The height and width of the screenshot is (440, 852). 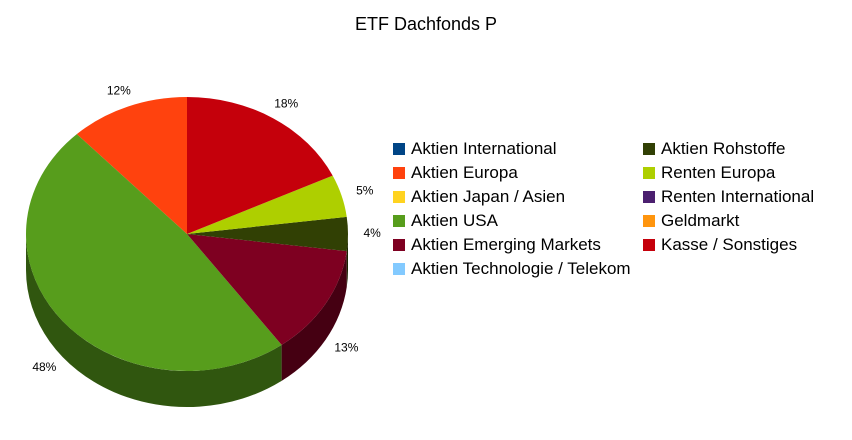 I want to click on data-label: 12%, so click(x=119, y=91).